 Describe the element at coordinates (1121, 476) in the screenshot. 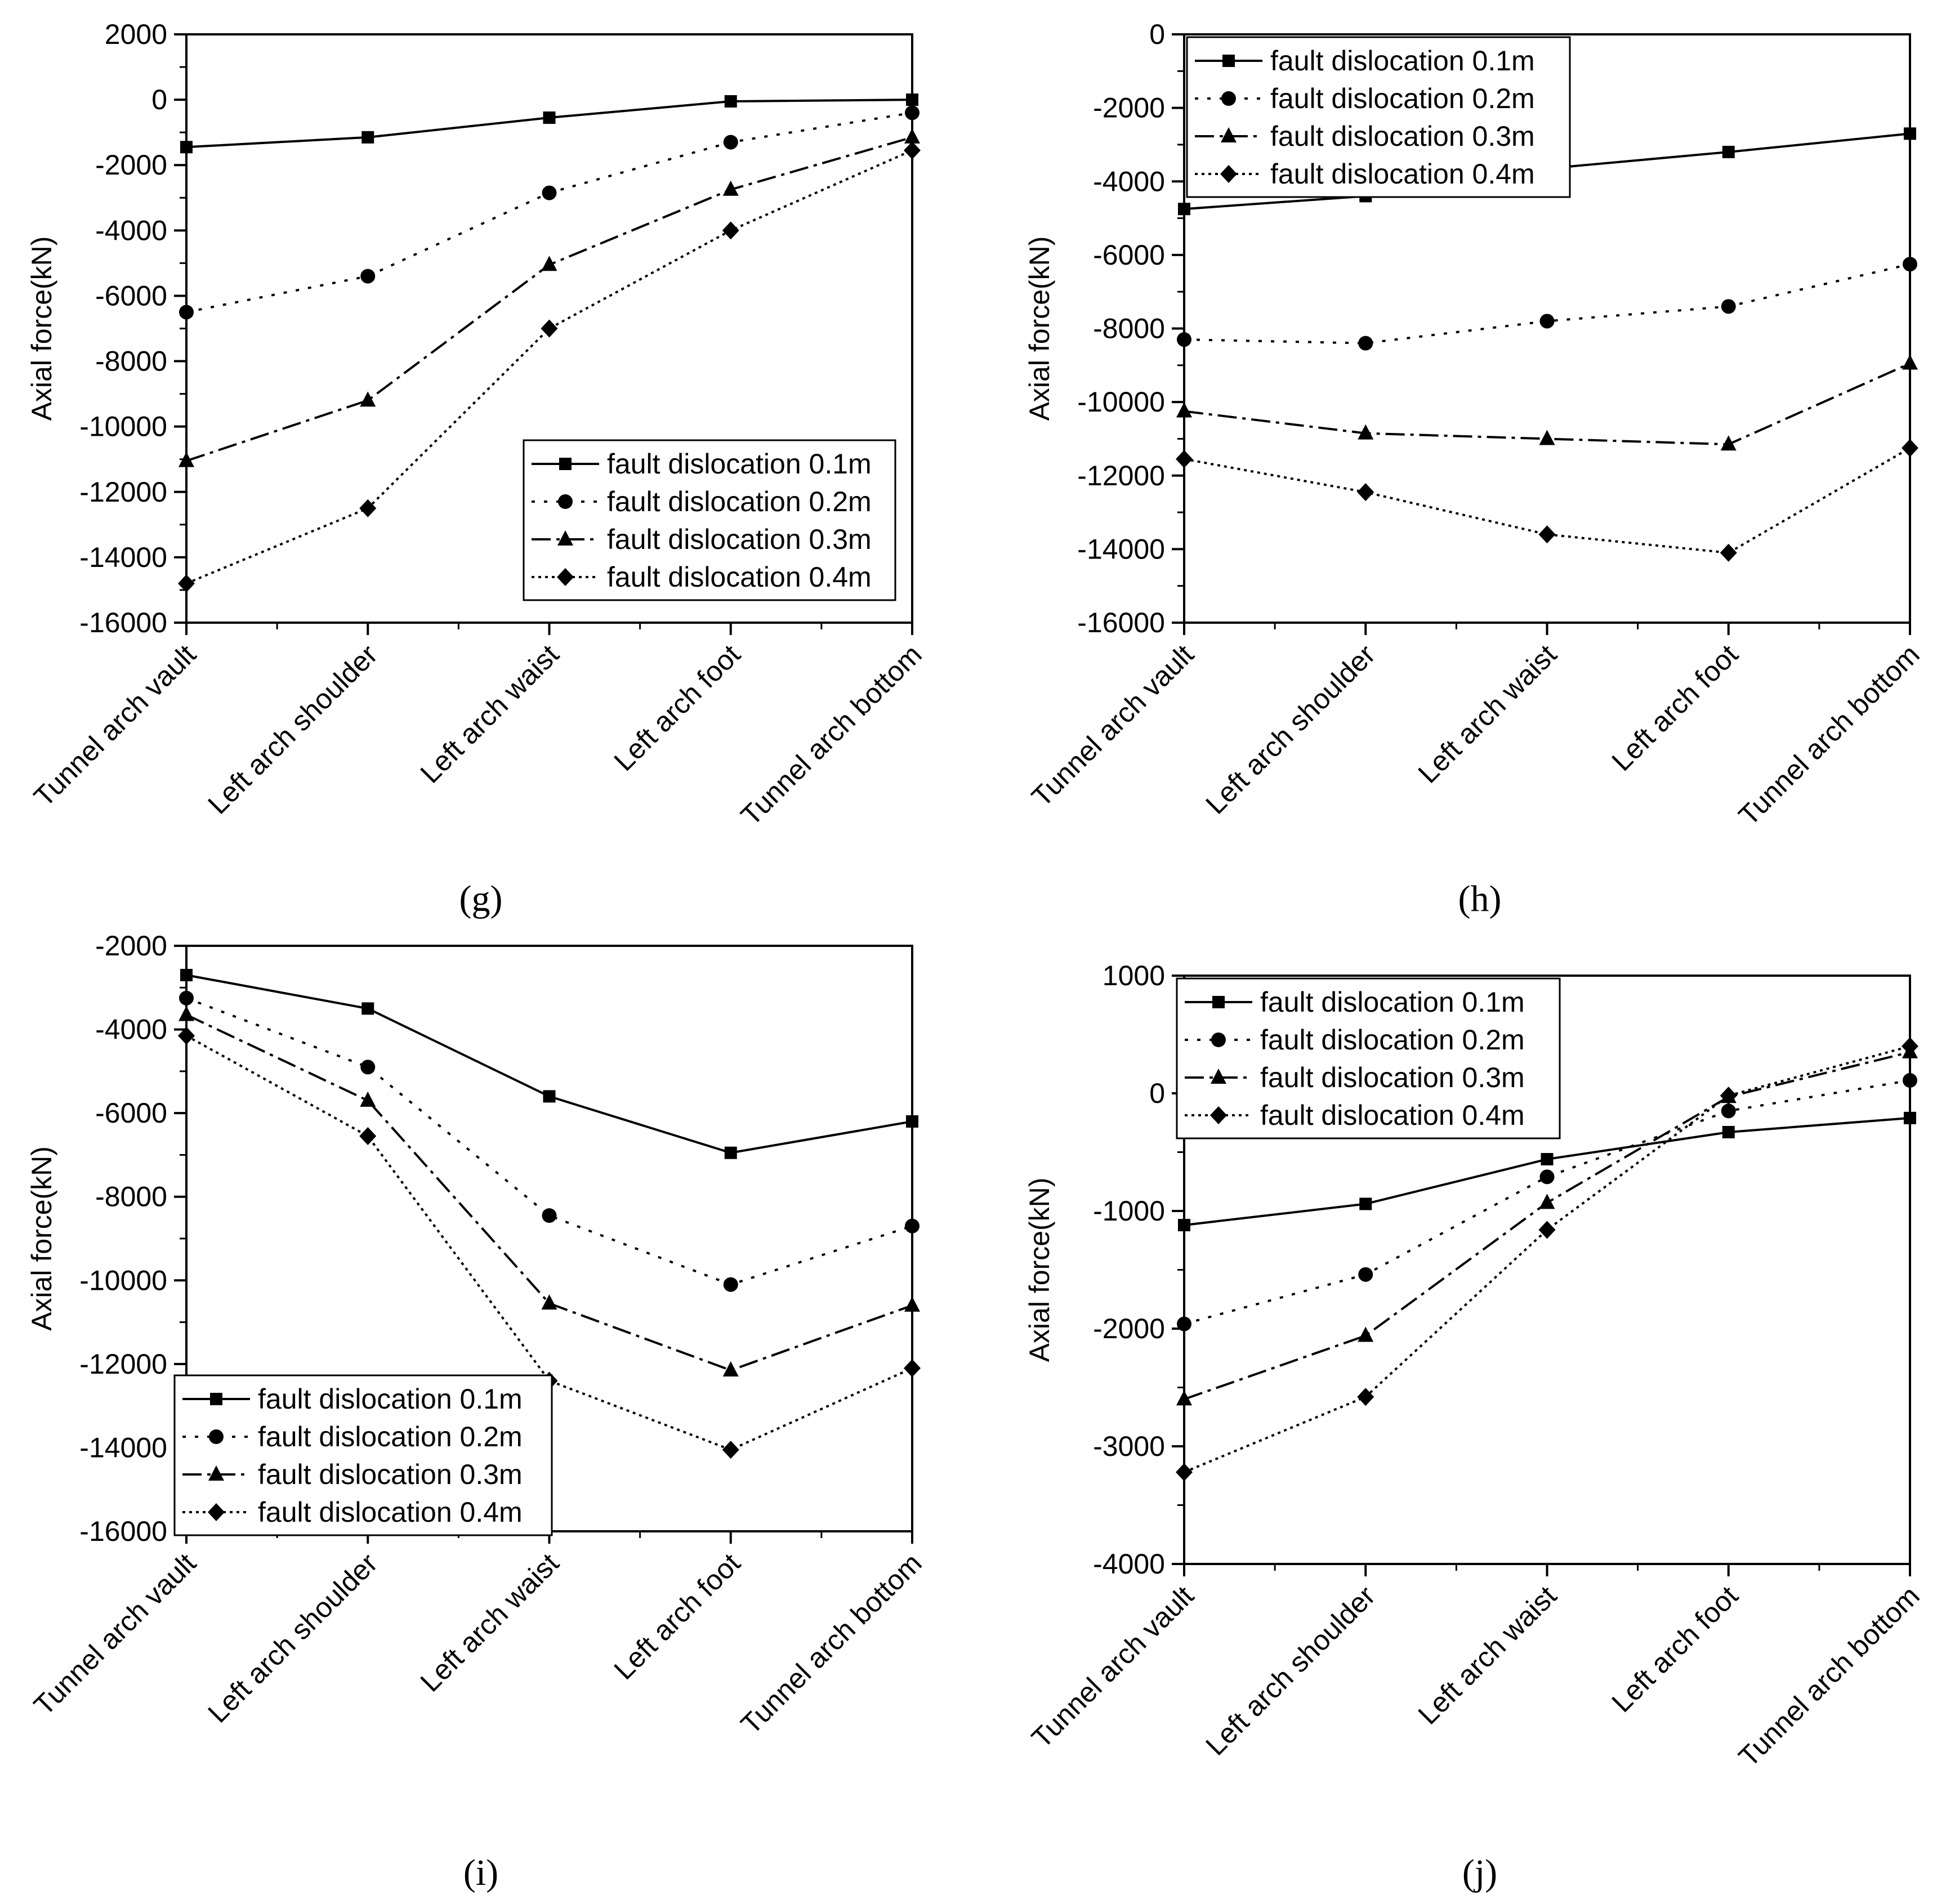

I see `y-tick-label: -12000` at that location.